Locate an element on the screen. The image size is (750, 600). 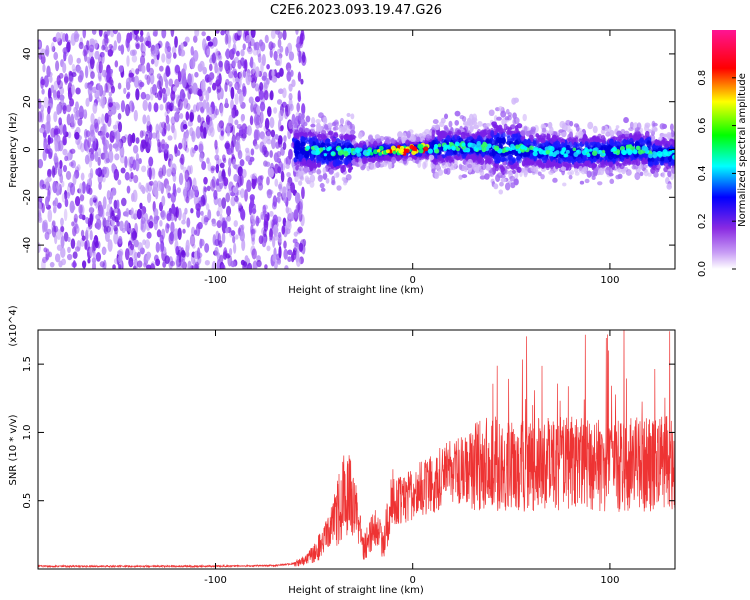
spectrogram-ytick-label: 0 is located at coordinates (27, 149).